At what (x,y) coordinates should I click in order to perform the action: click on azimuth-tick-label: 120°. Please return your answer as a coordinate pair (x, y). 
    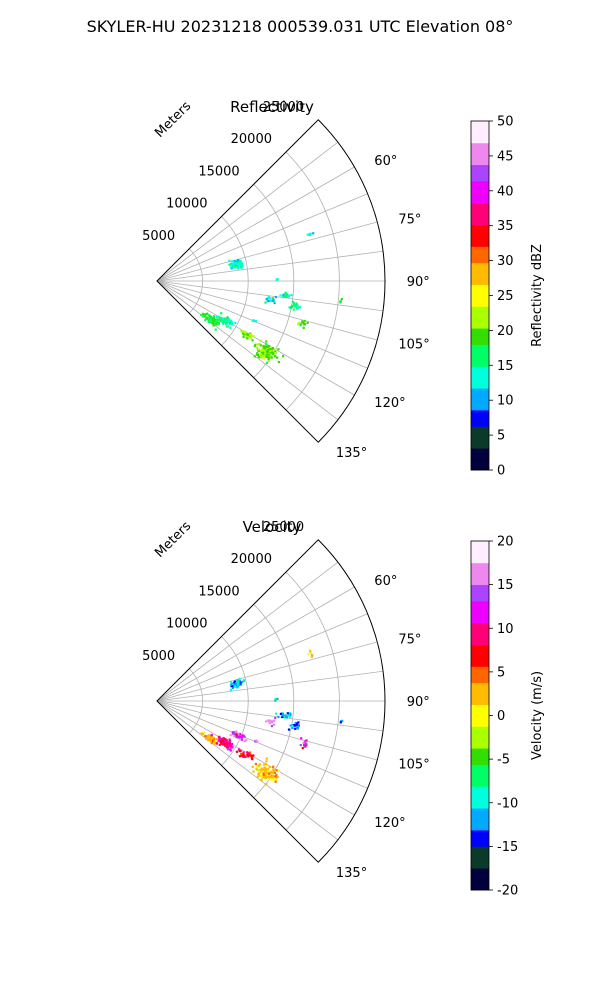
    Looking at the image, I should click on (389, 403).